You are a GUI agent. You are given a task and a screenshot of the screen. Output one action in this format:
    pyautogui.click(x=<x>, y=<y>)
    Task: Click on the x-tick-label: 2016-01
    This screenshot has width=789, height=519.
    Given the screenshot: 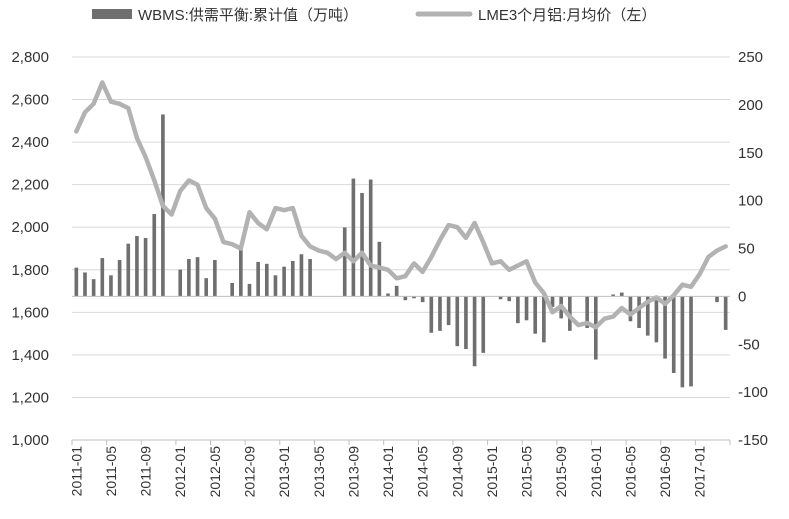 What is the action you would take?
    pyautogui.click(x=596, y=472)
    